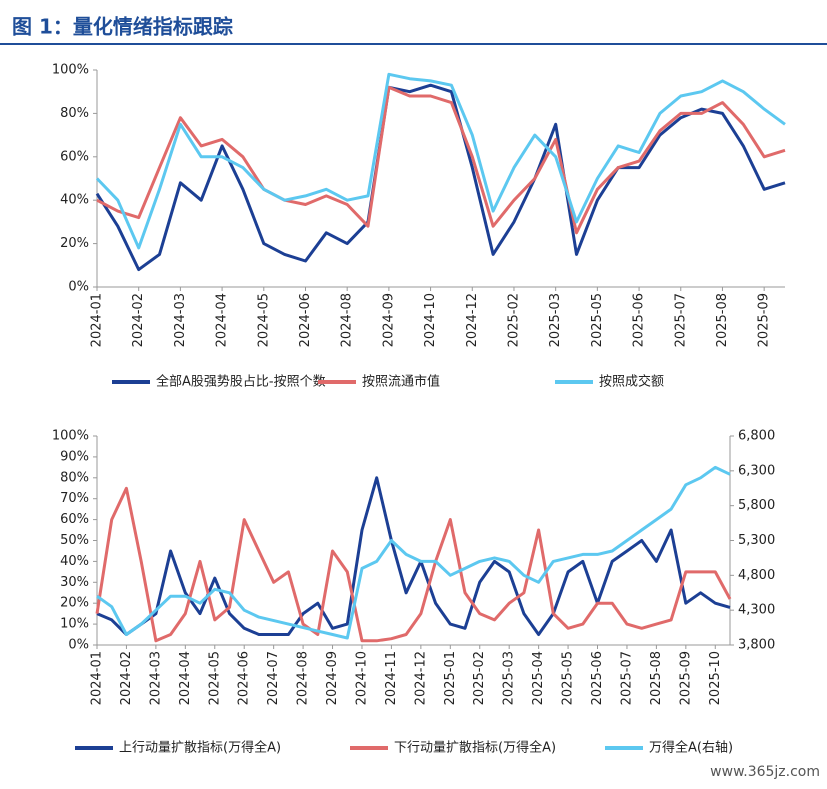  Describe the element at coordinates (756, 505) in the screenshot. I see `y2-tick-label: 5,800` at that location.